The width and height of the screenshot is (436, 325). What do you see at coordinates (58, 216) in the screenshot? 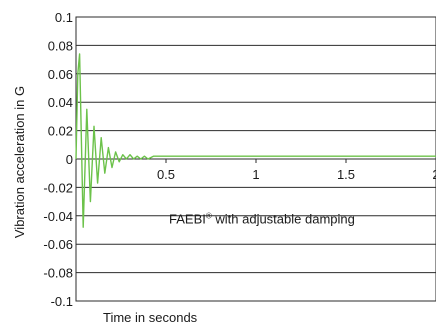
I see `y-tick-label: -0.04` at bounding box center [58, 216].